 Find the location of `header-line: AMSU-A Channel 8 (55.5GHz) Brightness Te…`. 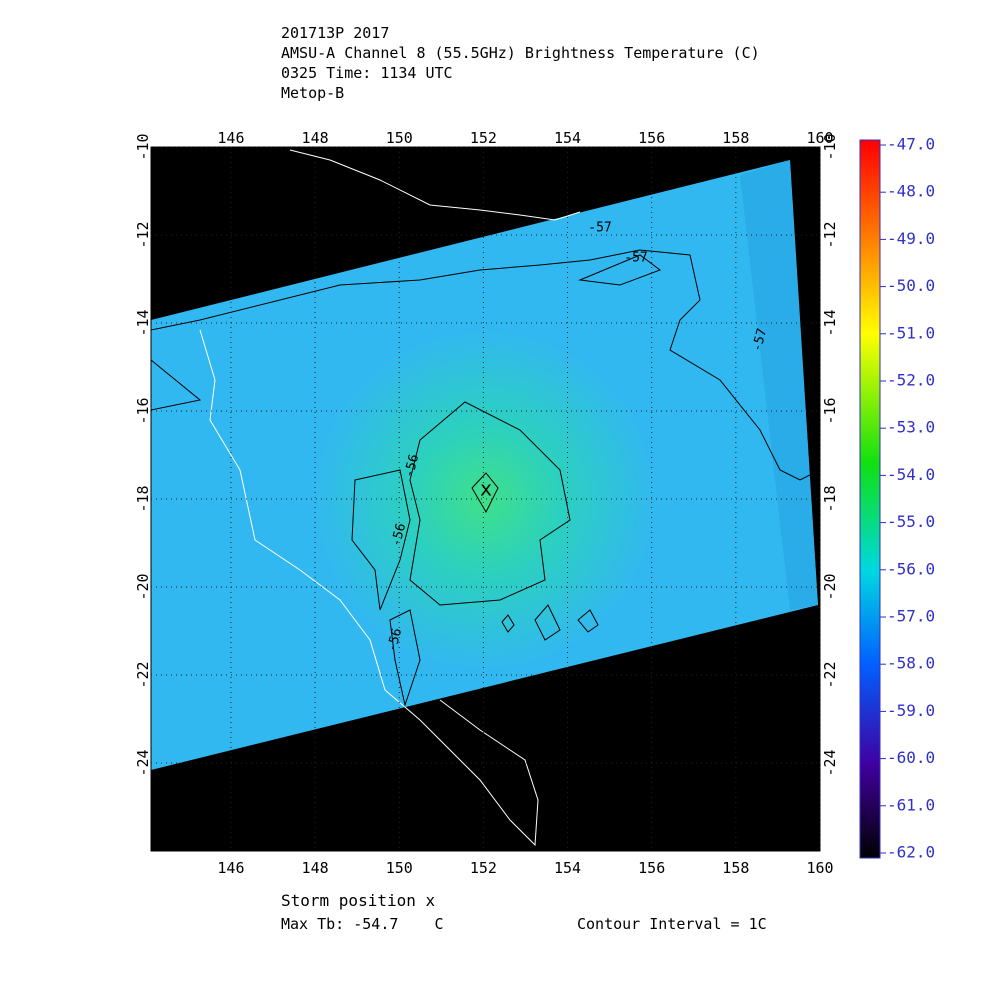

header-line: AMSU-A Channel 8 (55.5GHz) Brightness Te… is located at coordinates (520, 53).